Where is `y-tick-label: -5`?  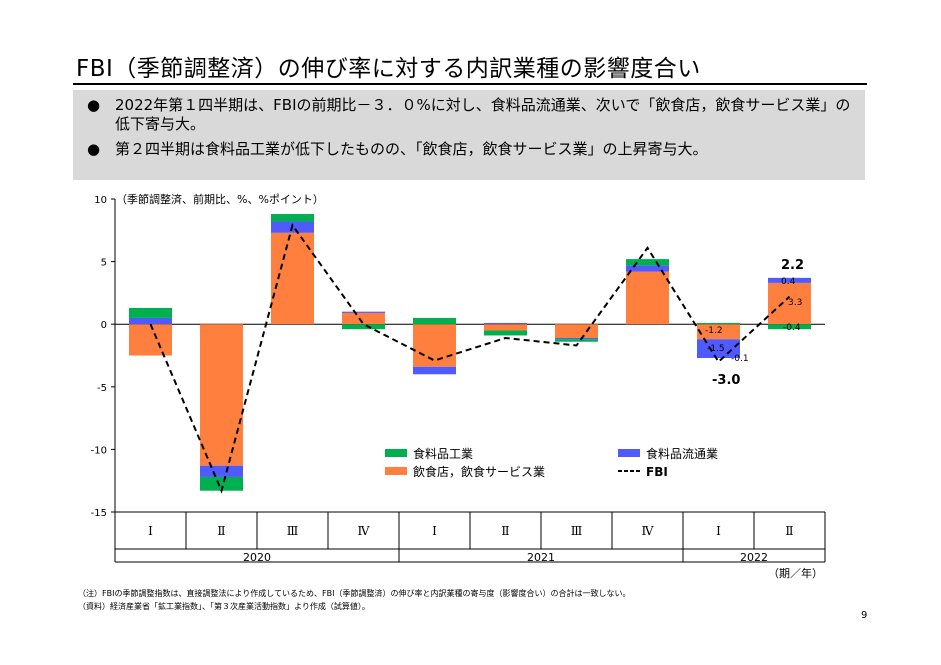
y-tick-label: -5 is located at coordinates (102, 388).